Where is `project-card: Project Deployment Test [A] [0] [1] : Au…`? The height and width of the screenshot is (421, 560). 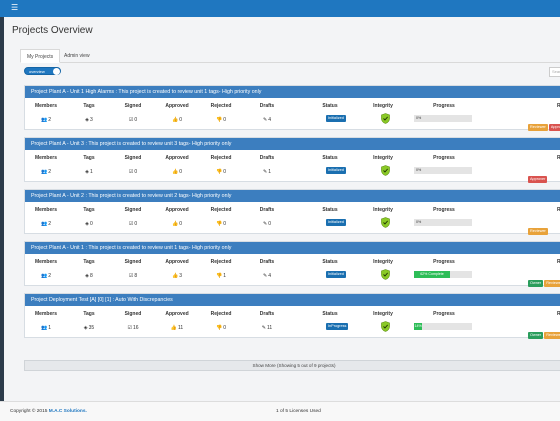
project-card: Project Deployment Test [A] [0] [1] : Au… is located at coordinates (292, 317).